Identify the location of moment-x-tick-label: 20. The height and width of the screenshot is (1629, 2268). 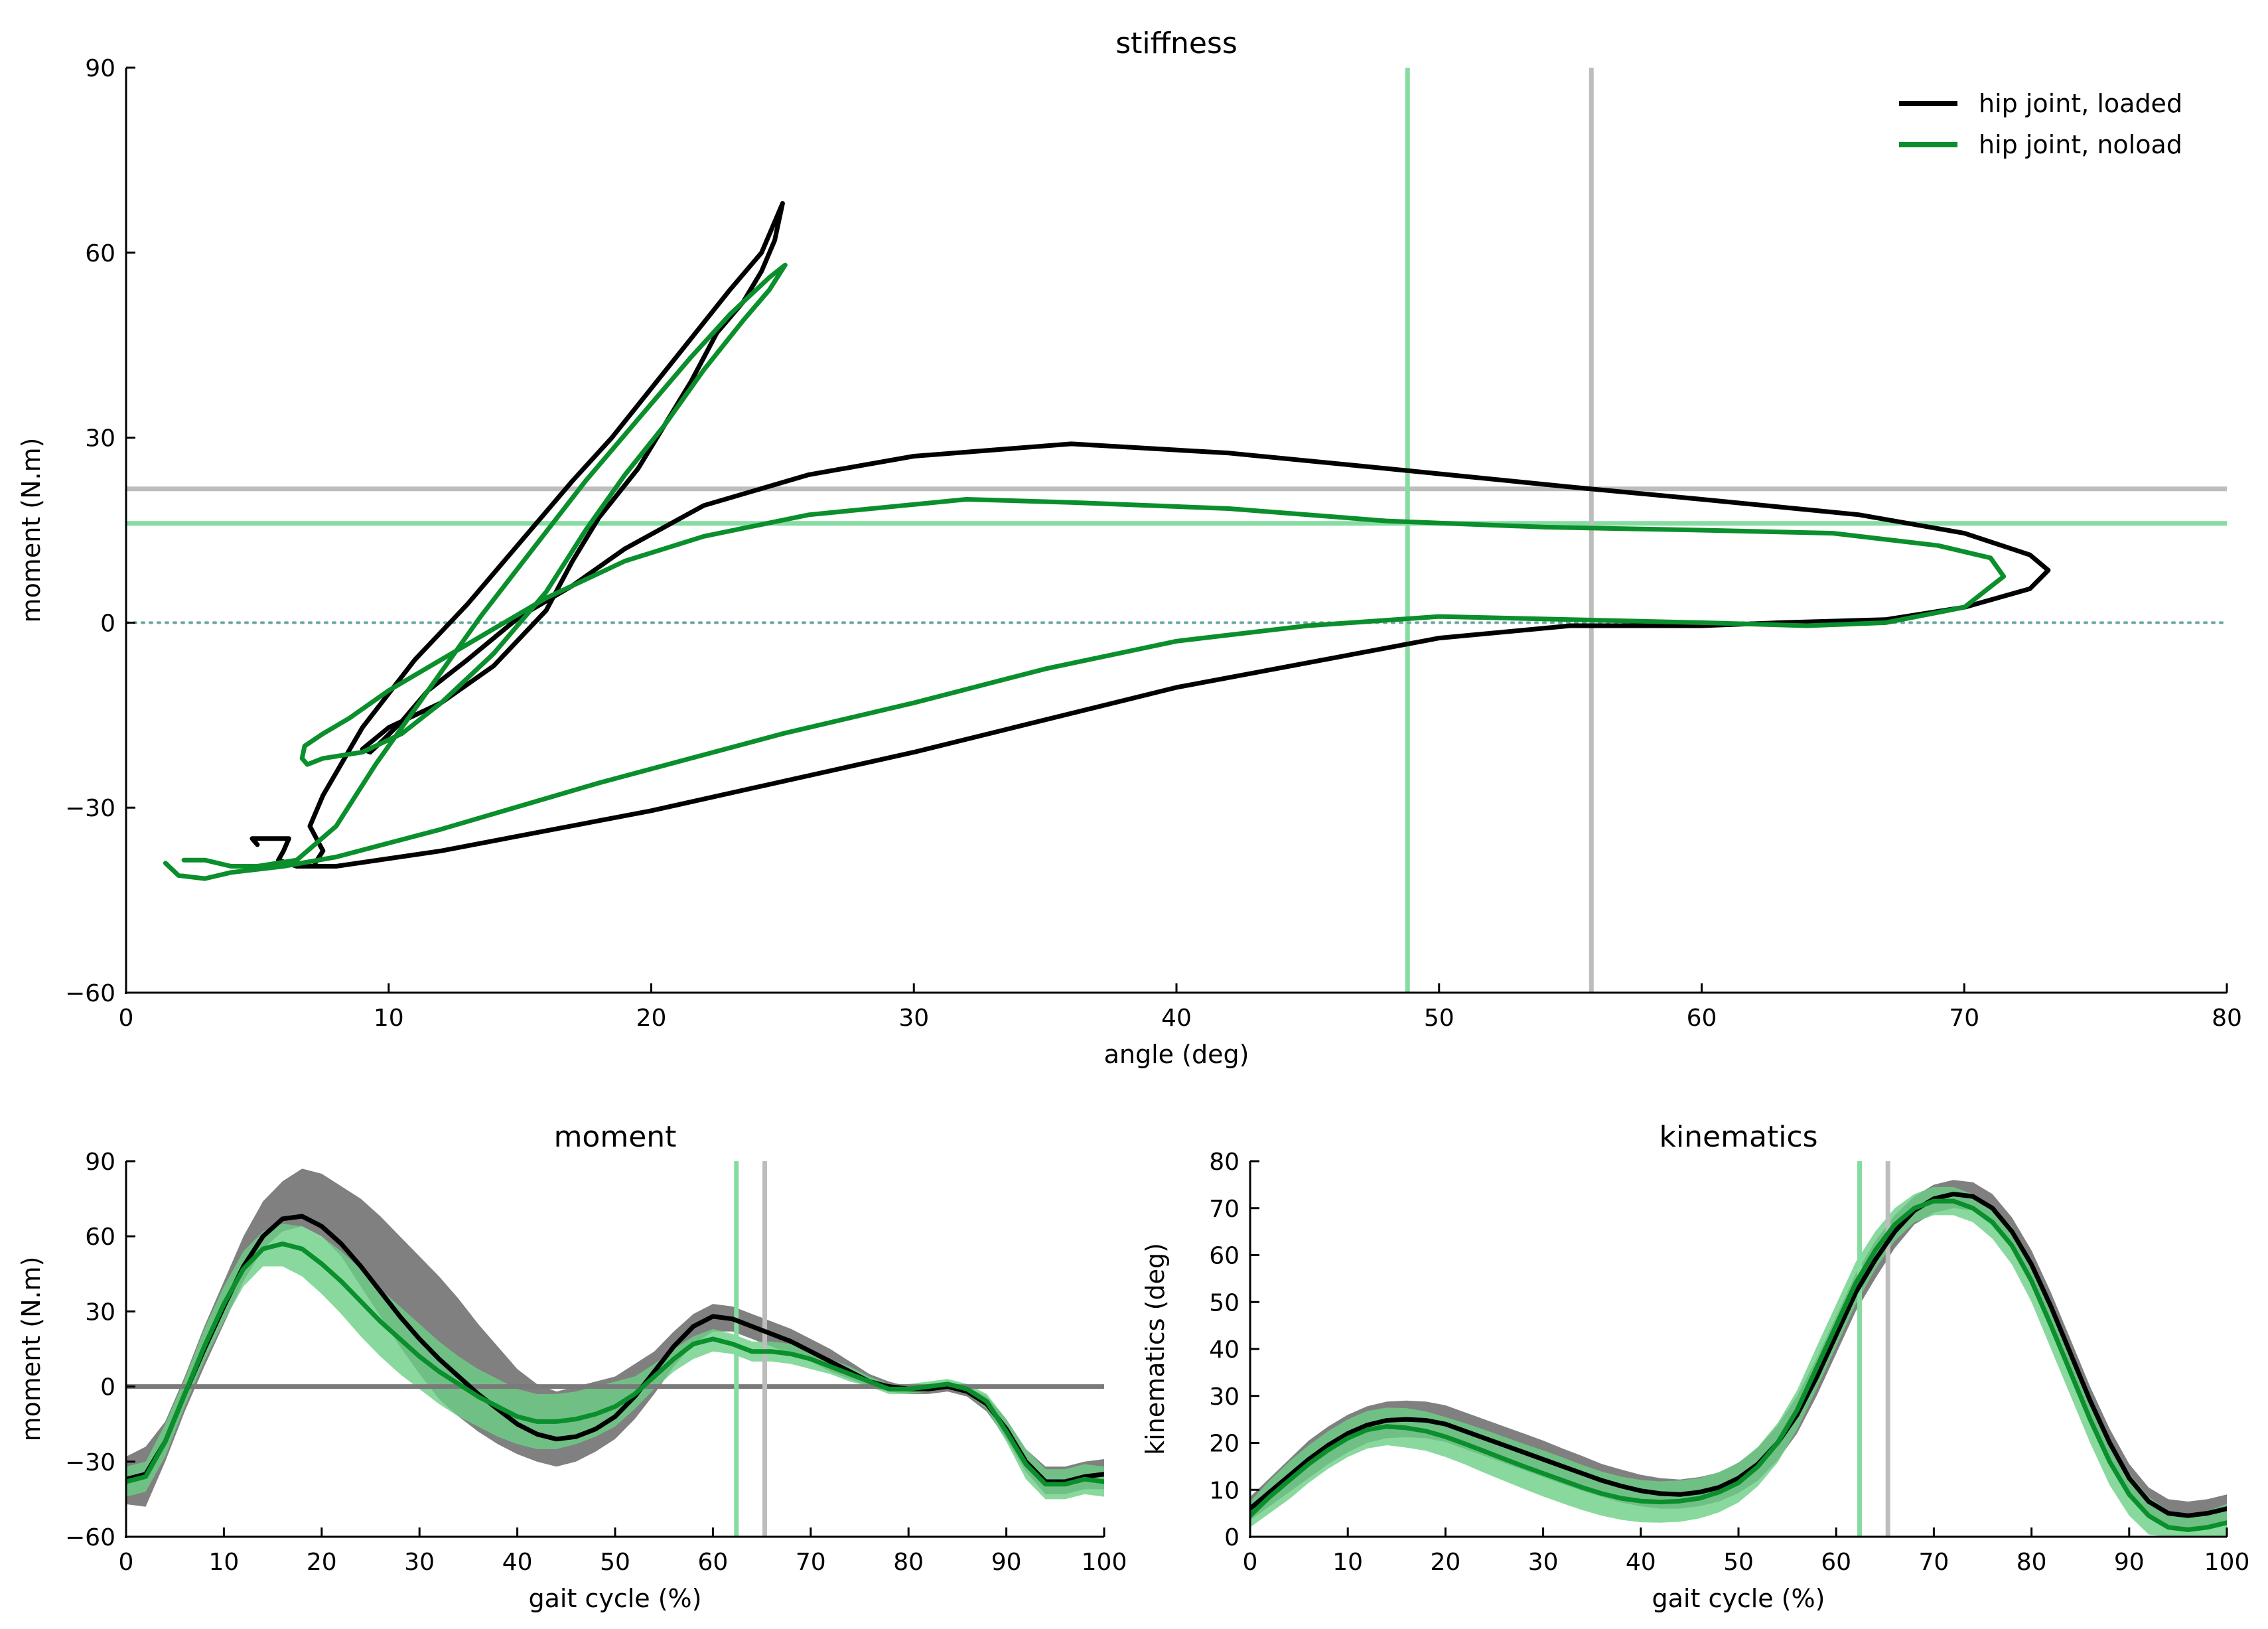
(322, 1562).